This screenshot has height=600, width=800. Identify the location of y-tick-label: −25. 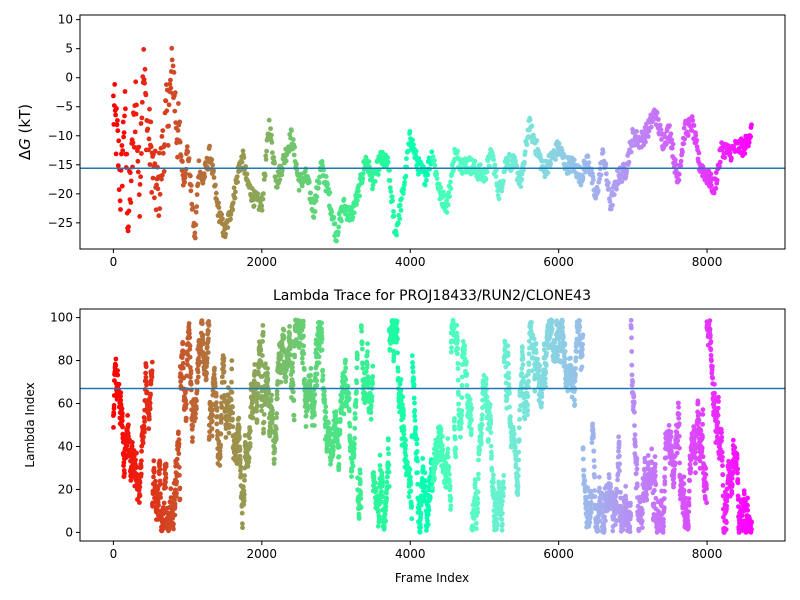
(60, 223).